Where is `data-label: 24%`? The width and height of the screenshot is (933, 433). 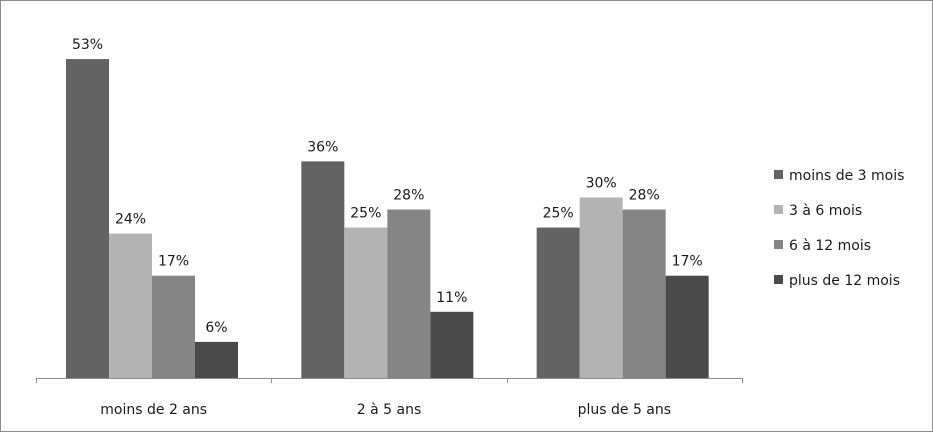 data-label: 24% is located at coordinates (130, 220).